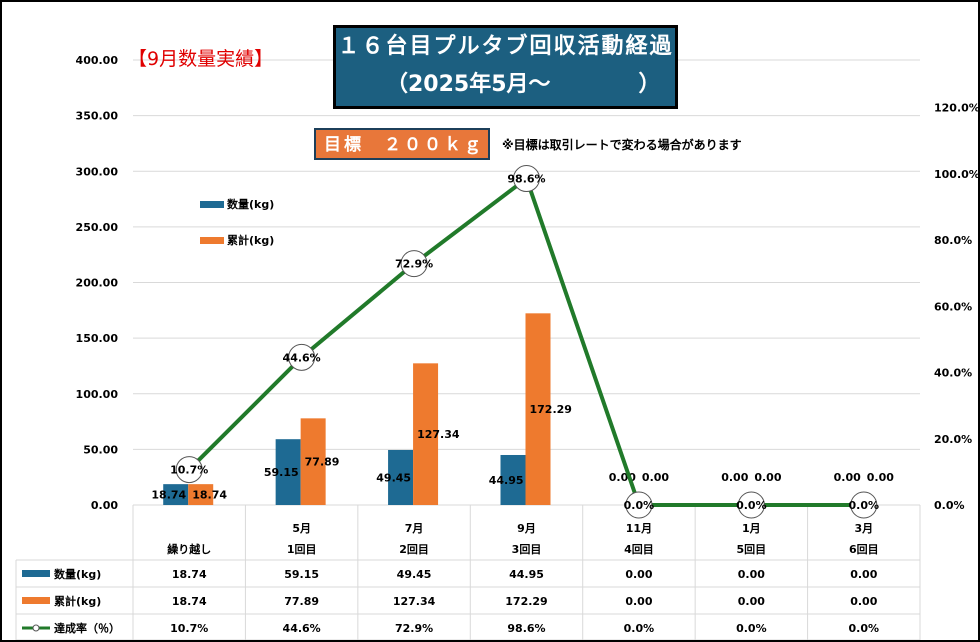  Describe the element at coordinates (301, 528) in the screenshot. I see `category-month: 5月` at that location.